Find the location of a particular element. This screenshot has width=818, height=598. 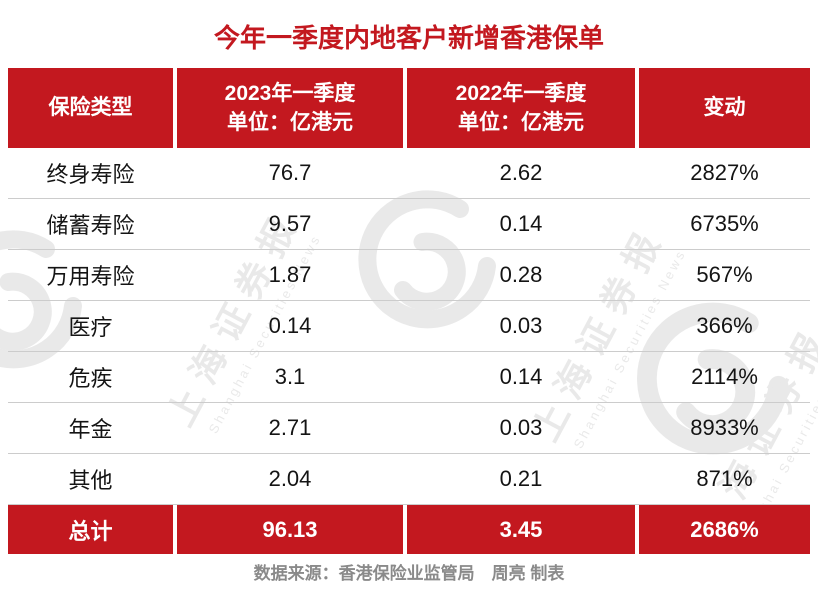

table-header-row: 保险类型 2023年一季度 单位：亿港元 2022年一季度 单位：亿港元 变动 is located at coordinates (409, 108).